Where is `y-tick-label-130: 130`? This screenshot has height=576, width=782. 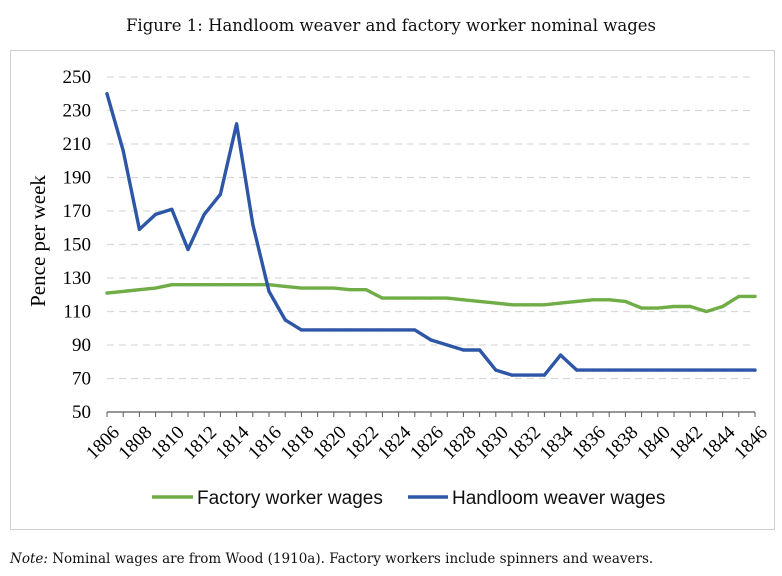
y-tick-label-130: 130 is located at coordinates (77, 278).